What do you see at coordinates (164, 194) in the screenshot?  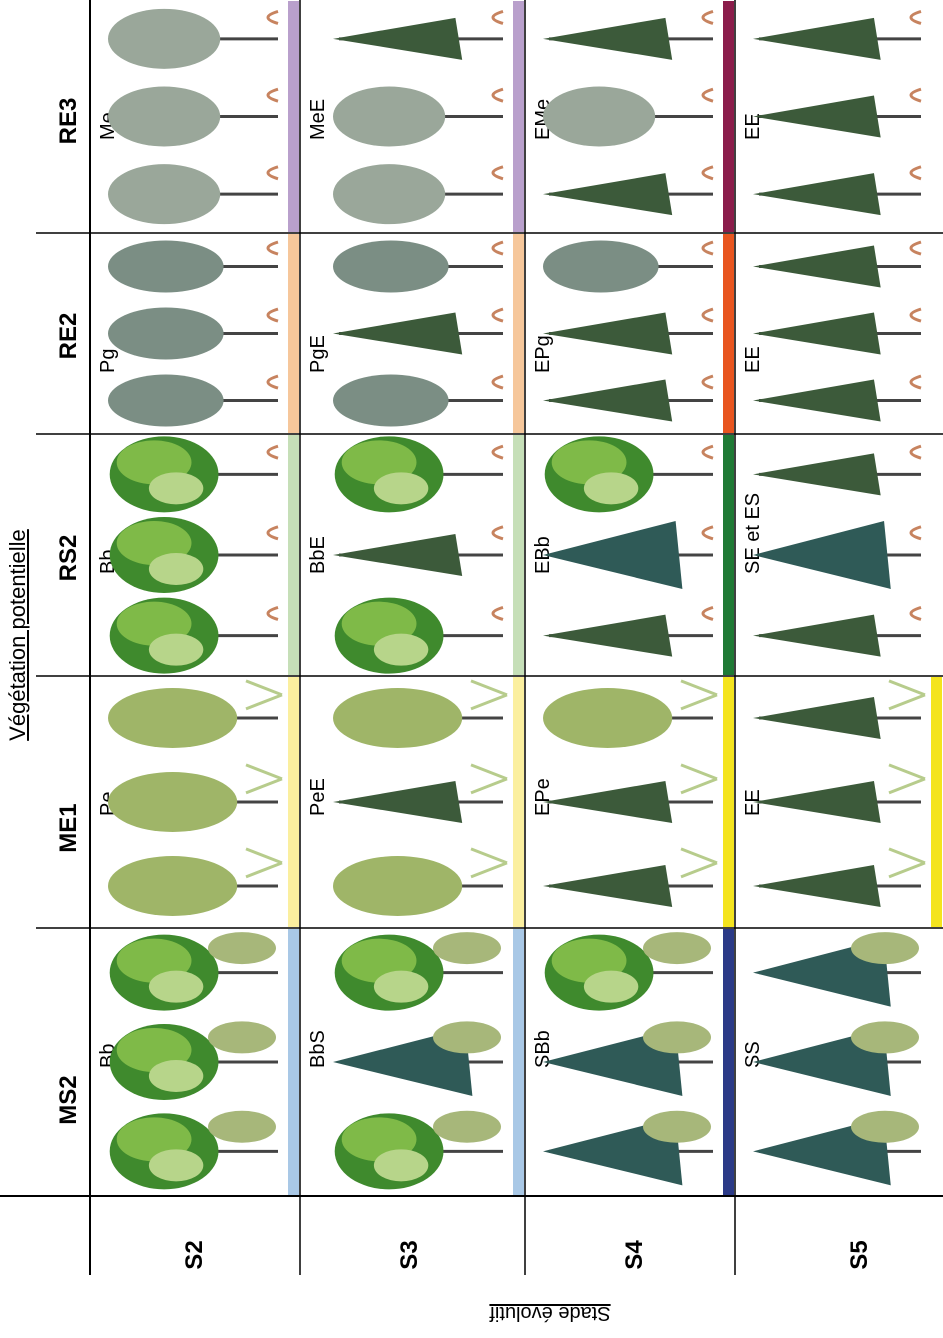 I see `maple-crown` at bounding box center [164, 194].